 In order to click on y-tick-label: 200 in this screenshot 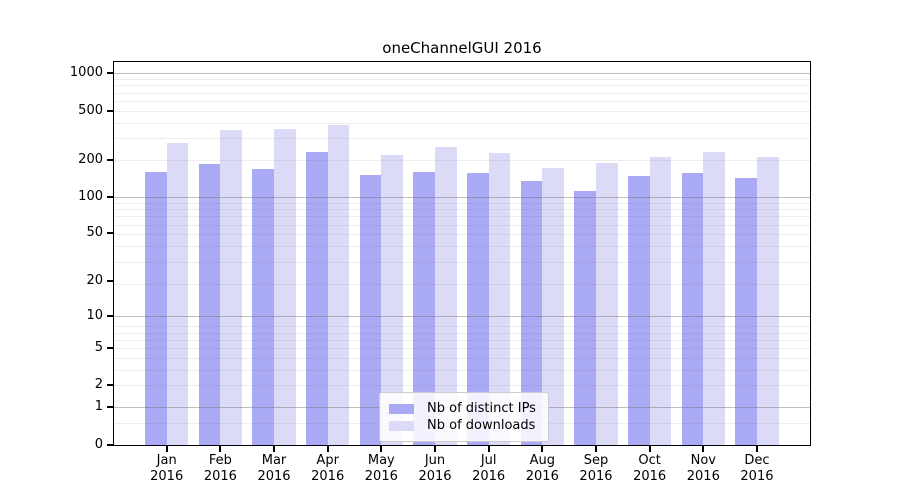, I will do `click(90, 159)`.